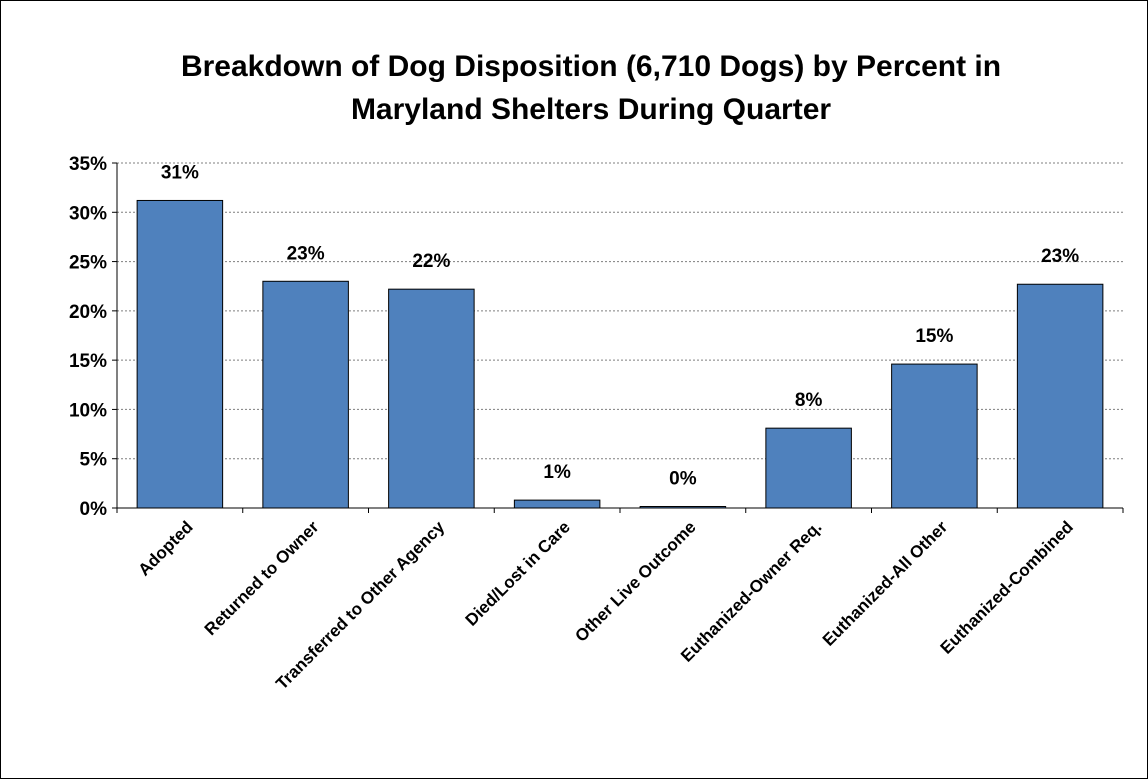  Describe the element at coordinates (88, 263) in the screenshot. I see `y-tick-label: 25%` at that location.